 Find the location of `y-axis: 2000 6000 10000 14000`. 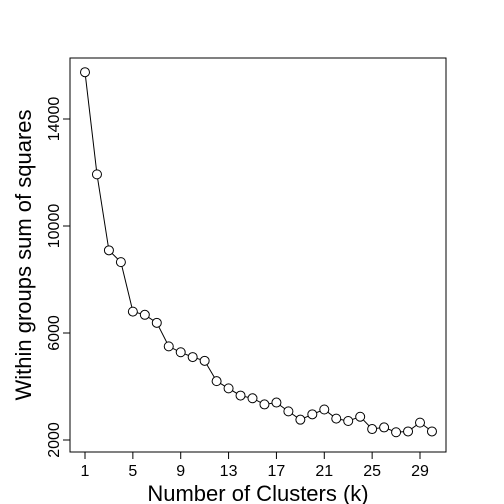

y-axis: 2000 6000 10000 14000 is located at coordinates (58, 277).